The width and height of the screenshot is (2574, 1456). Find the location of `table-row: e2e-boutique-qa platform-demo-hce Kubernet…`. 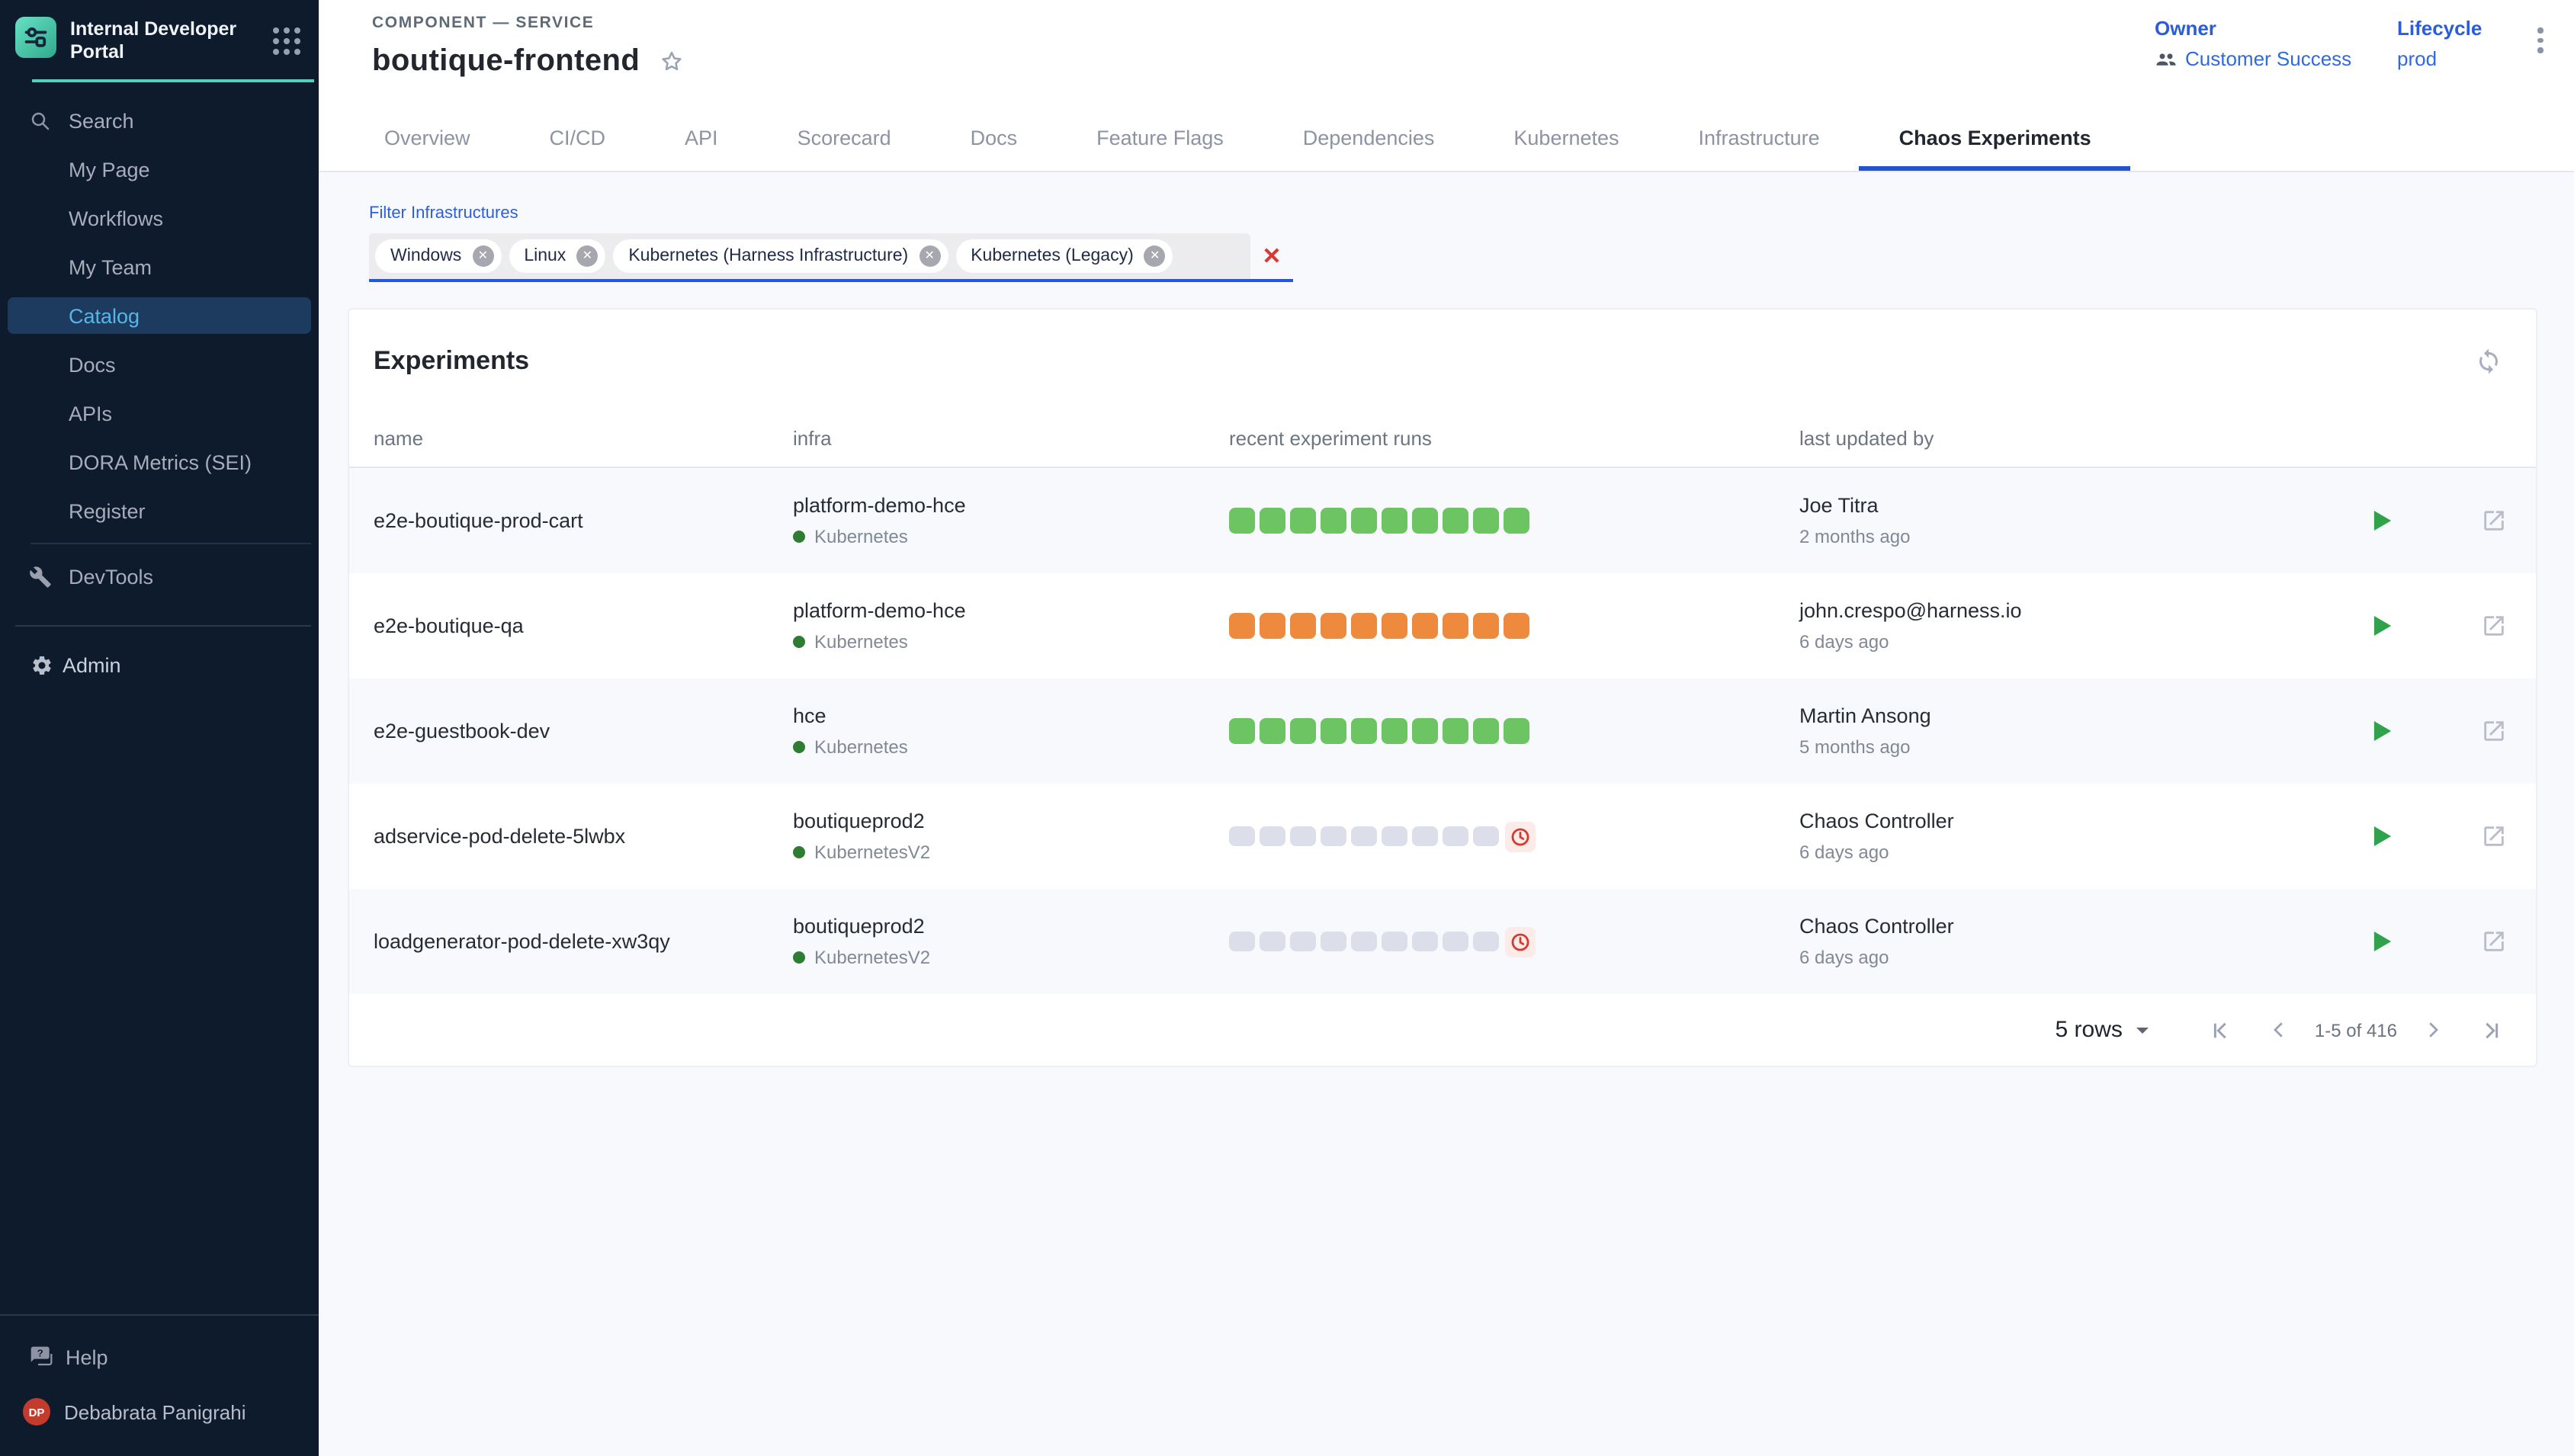

table-row: e2e-boutique-qa platform-demo-hce Kubernet… is located at coordinates (1442, 625).